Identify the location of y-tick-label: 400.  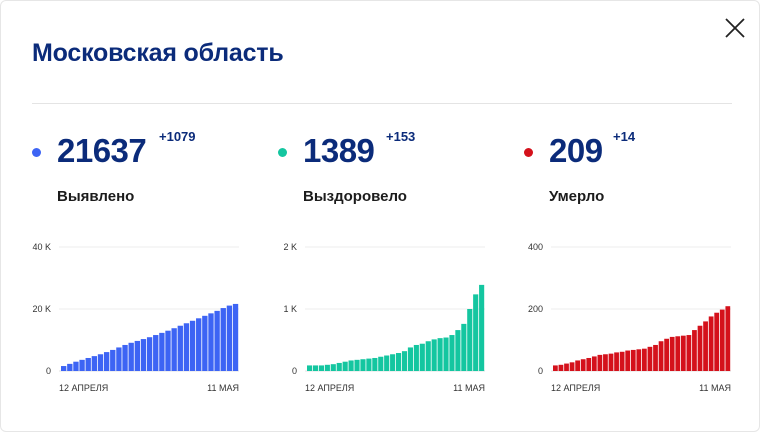
(535, 247).